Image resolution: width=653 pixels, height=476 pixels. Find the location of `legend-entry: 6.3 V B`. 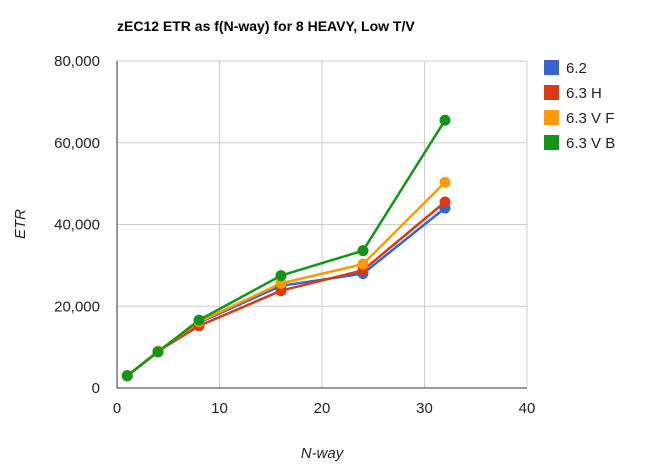

legend-entry: 6.3 V B is located at coordinates (590, 143).